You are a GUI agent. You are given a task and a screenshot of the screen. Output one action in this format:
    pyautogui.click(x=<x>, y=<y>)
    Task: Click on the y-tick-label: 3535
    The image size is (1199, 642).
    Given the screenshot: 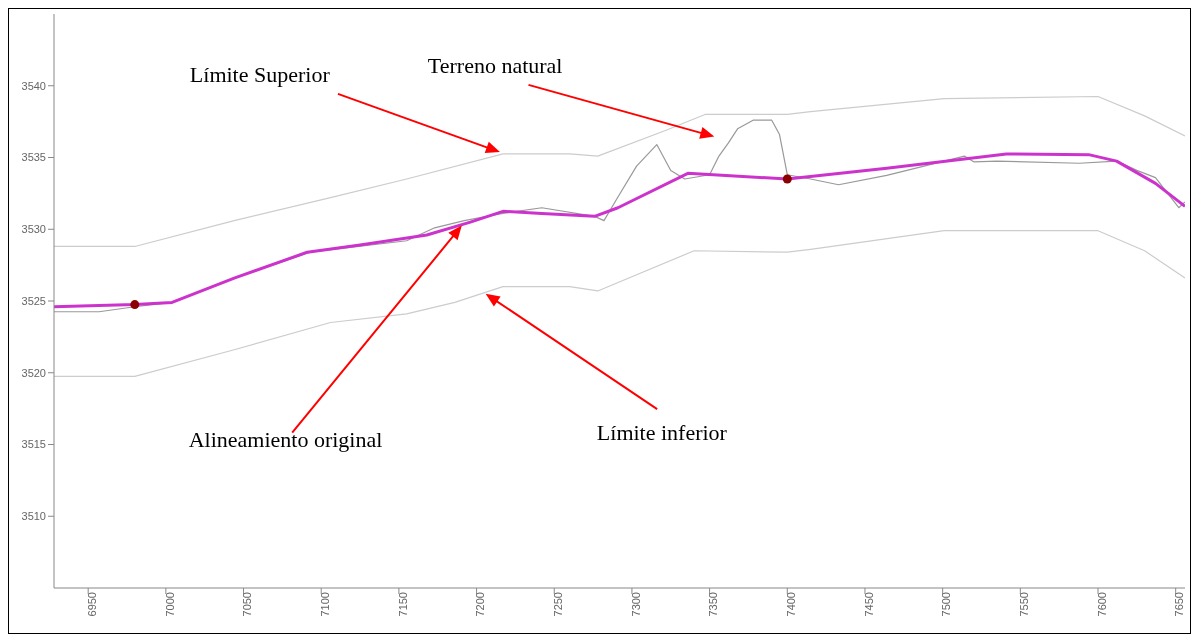 What is the action you would take?
    pyautogui.click(x=33, y=157)
    